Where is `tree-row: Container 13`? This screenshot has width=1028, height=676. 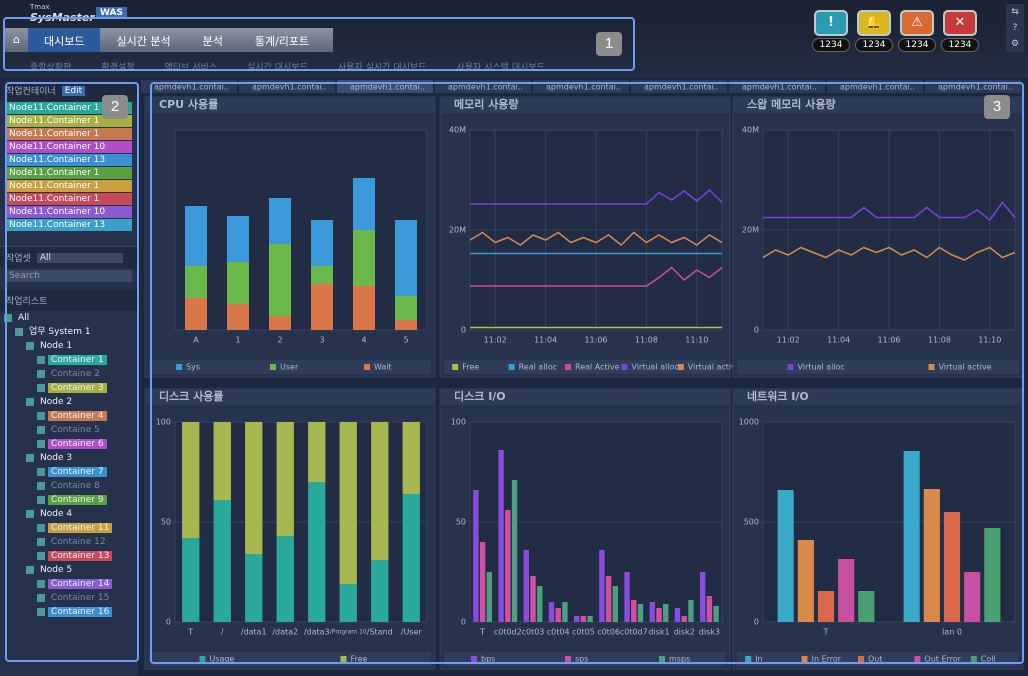
tree-row: Container 13 is located at coordinates (69, 556).